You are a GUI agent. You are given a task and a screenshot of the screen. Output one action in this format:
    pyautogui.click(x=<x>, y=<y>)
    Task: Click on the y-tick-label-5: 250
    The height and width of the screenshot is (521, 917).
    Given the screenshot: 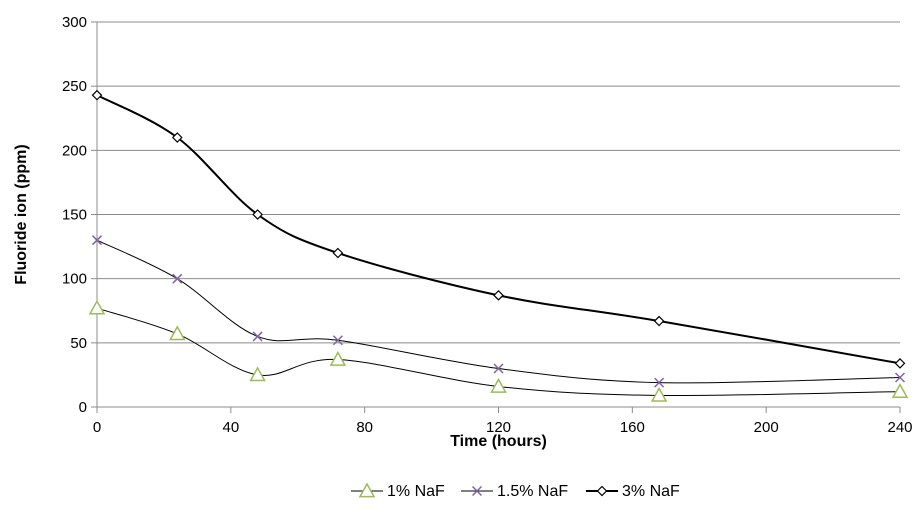 What is the action you would take?
    pyautogui.click(x=74, y=86)
    